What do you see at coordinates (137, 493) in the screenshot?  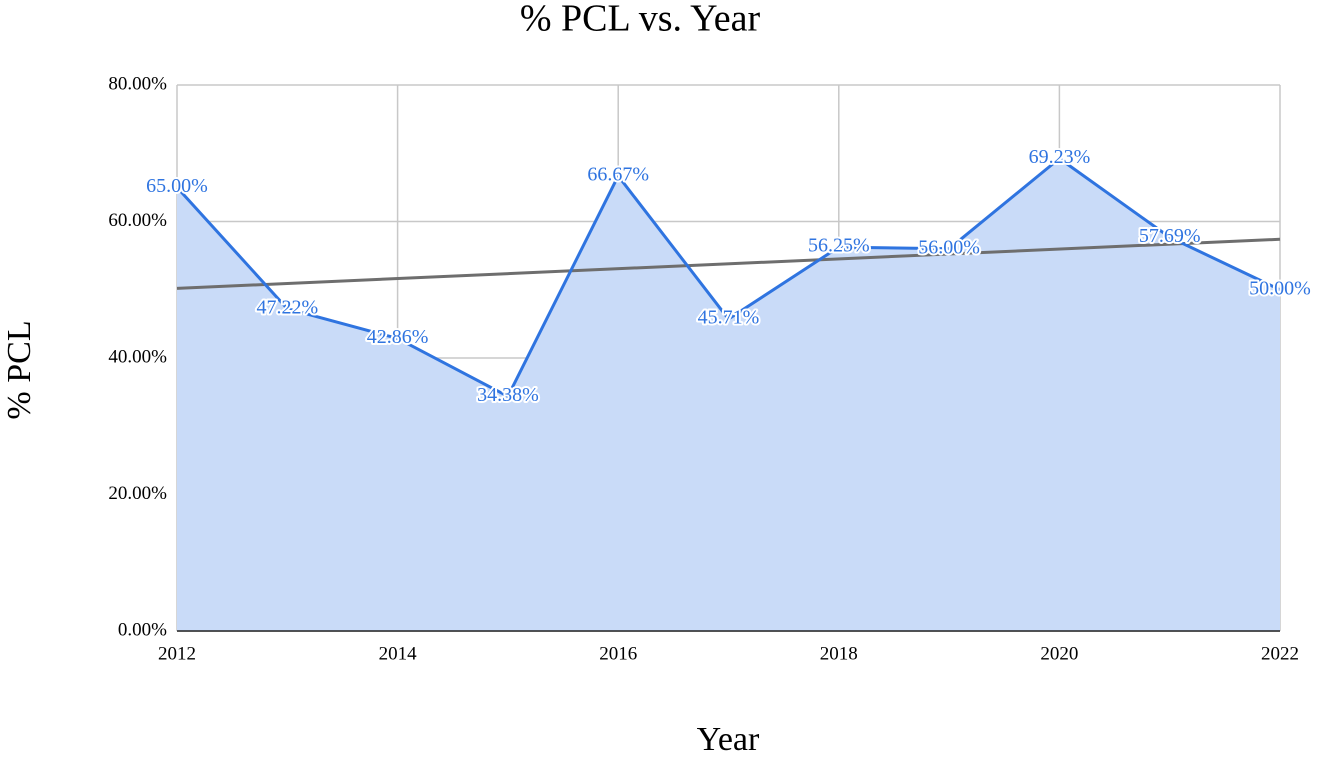 I see `y-tick-label: 20.00%` at bounding box center [137, 493].